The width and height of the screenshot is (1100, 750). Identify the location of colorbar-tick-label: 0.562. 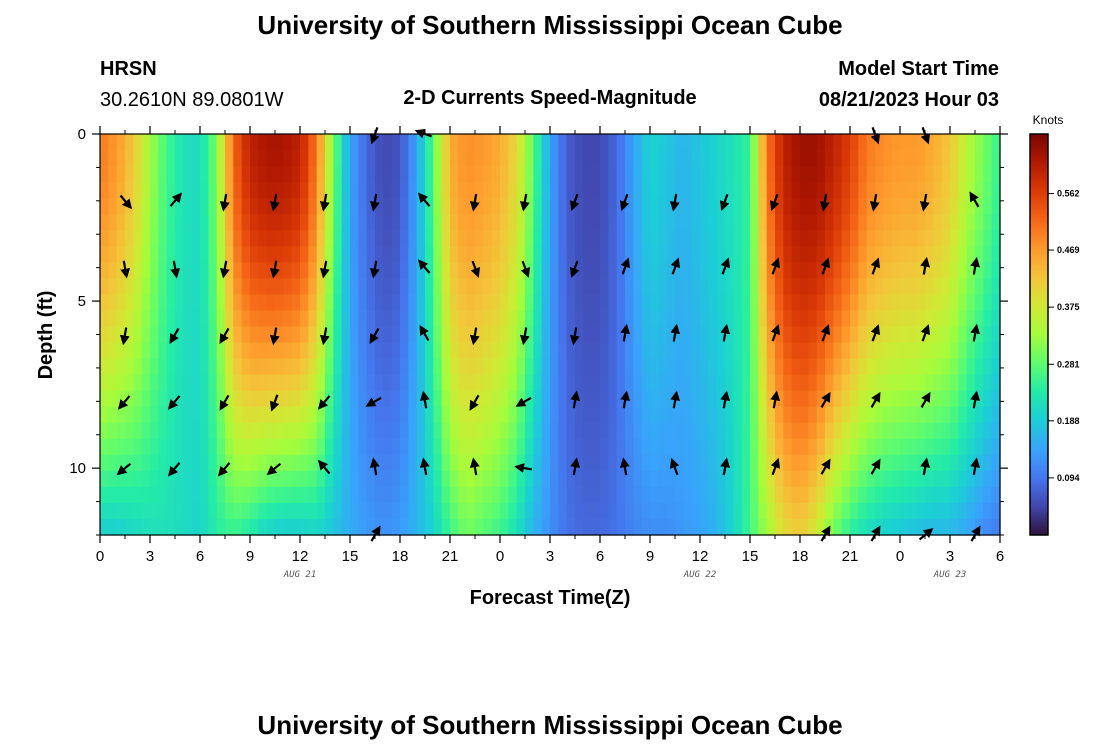
(1068, 194).